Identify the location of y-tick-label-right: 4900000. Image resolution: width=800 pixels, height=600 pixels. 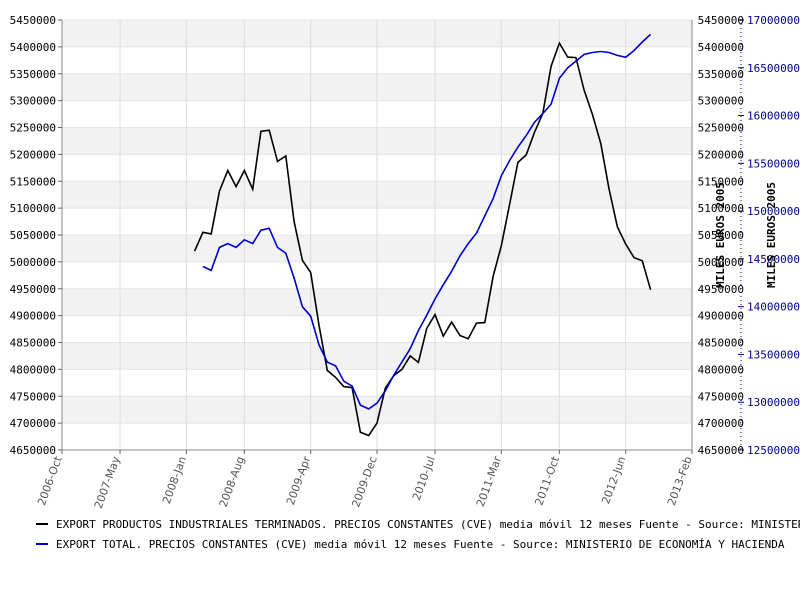
(721, 316).